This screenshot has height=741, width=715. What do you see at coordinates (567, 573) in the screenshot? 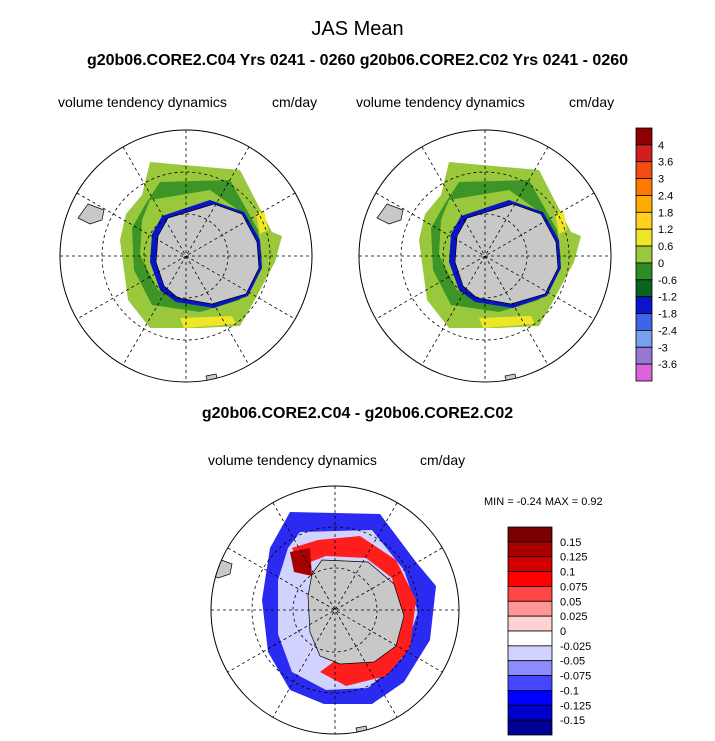
I see `colorbar-tick-label: 0.1` at bounding box center [567, 573].